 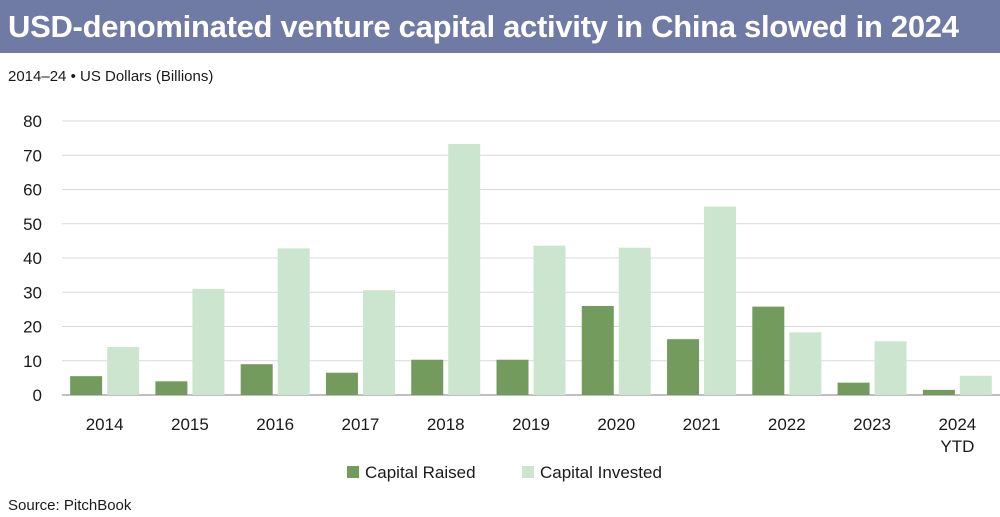 What do you see at coordinates (504, 472) in the screenshot?
I see `legend: Capital Raised Capital Invested` at bounding box center [504, 472].